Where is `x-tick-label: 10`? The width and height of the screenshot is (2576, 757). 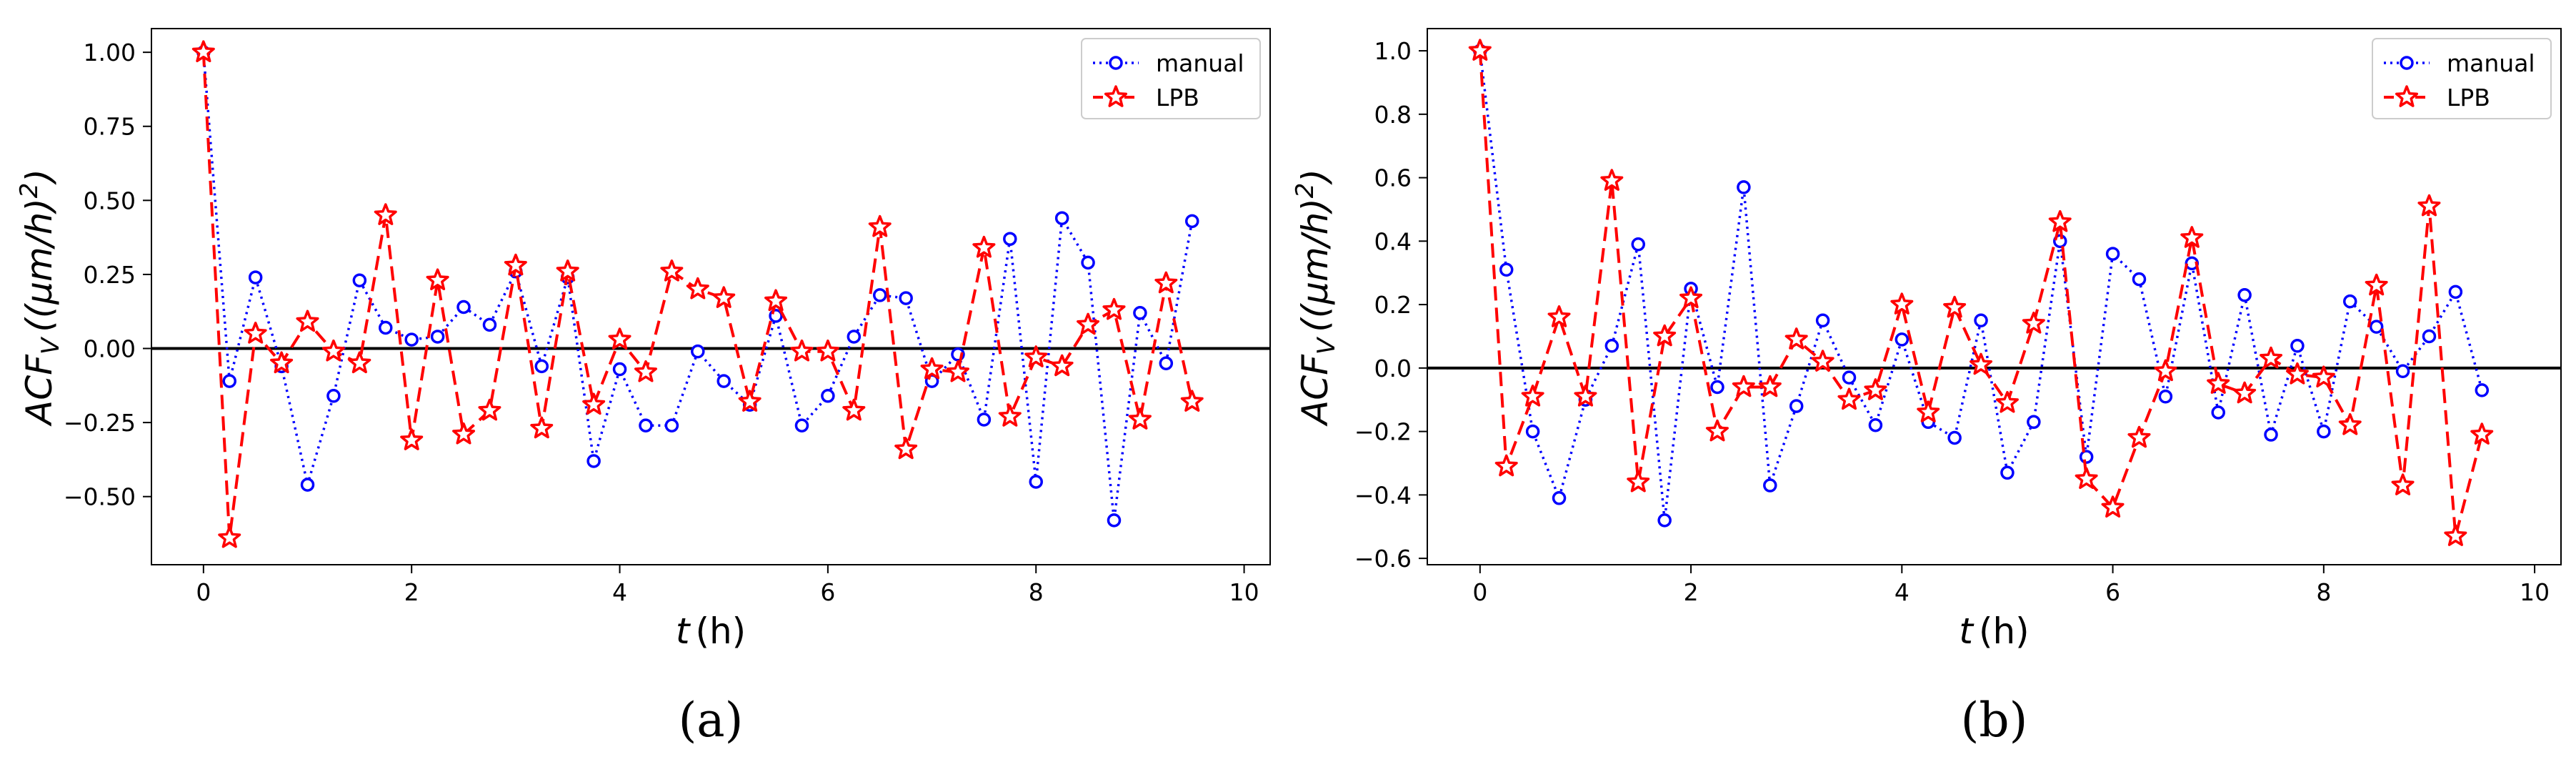 x-tick-label: 10 is located at coordinates (2535, 592).